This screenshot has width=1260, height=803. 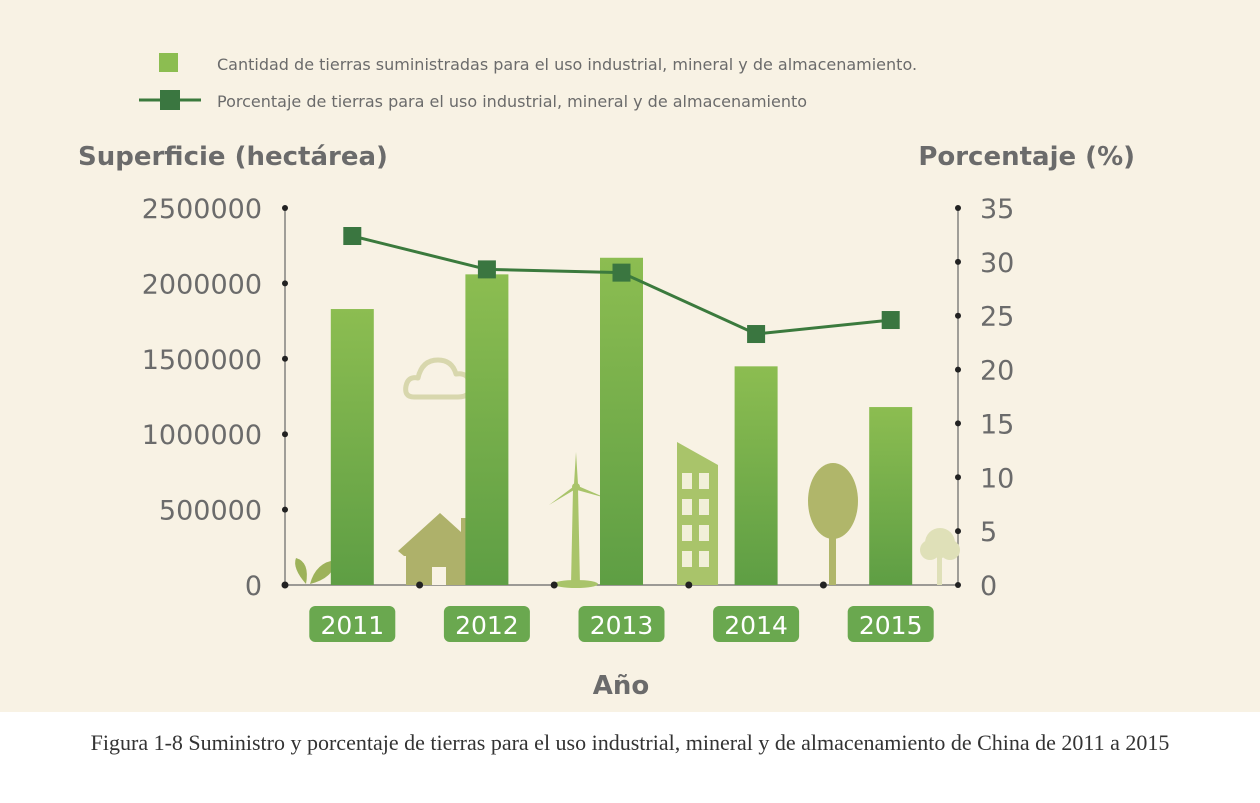 I want to click on left-tick-label: 2500000, so click(x=202, y=209).